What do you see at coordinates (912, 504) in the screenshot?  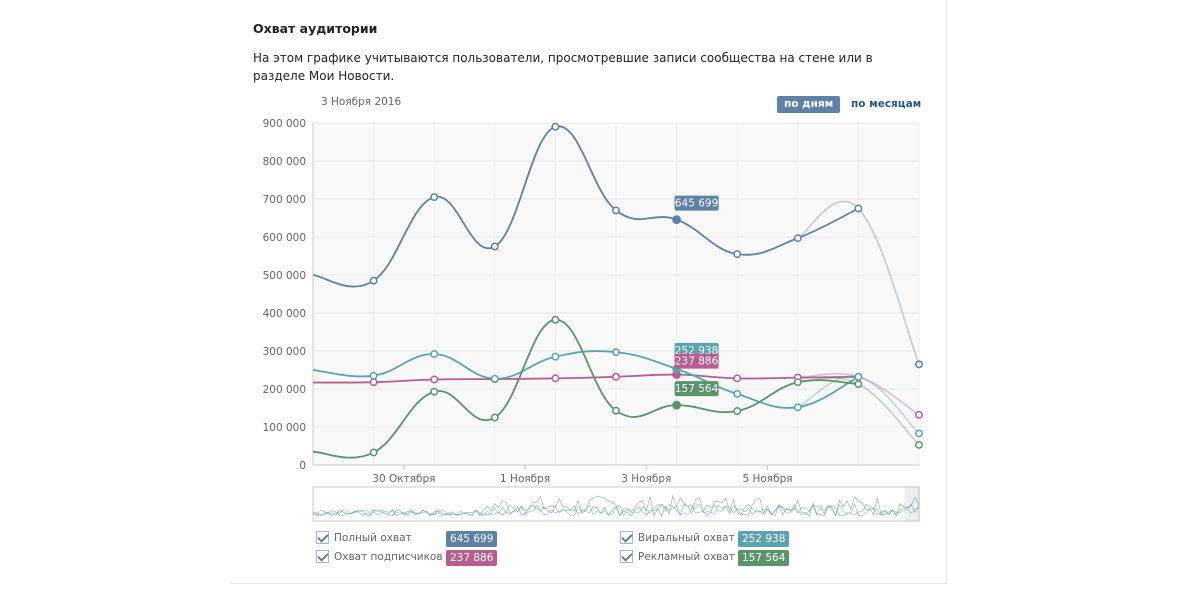 I see `navigator-selection` at bounding box center [912, 504].